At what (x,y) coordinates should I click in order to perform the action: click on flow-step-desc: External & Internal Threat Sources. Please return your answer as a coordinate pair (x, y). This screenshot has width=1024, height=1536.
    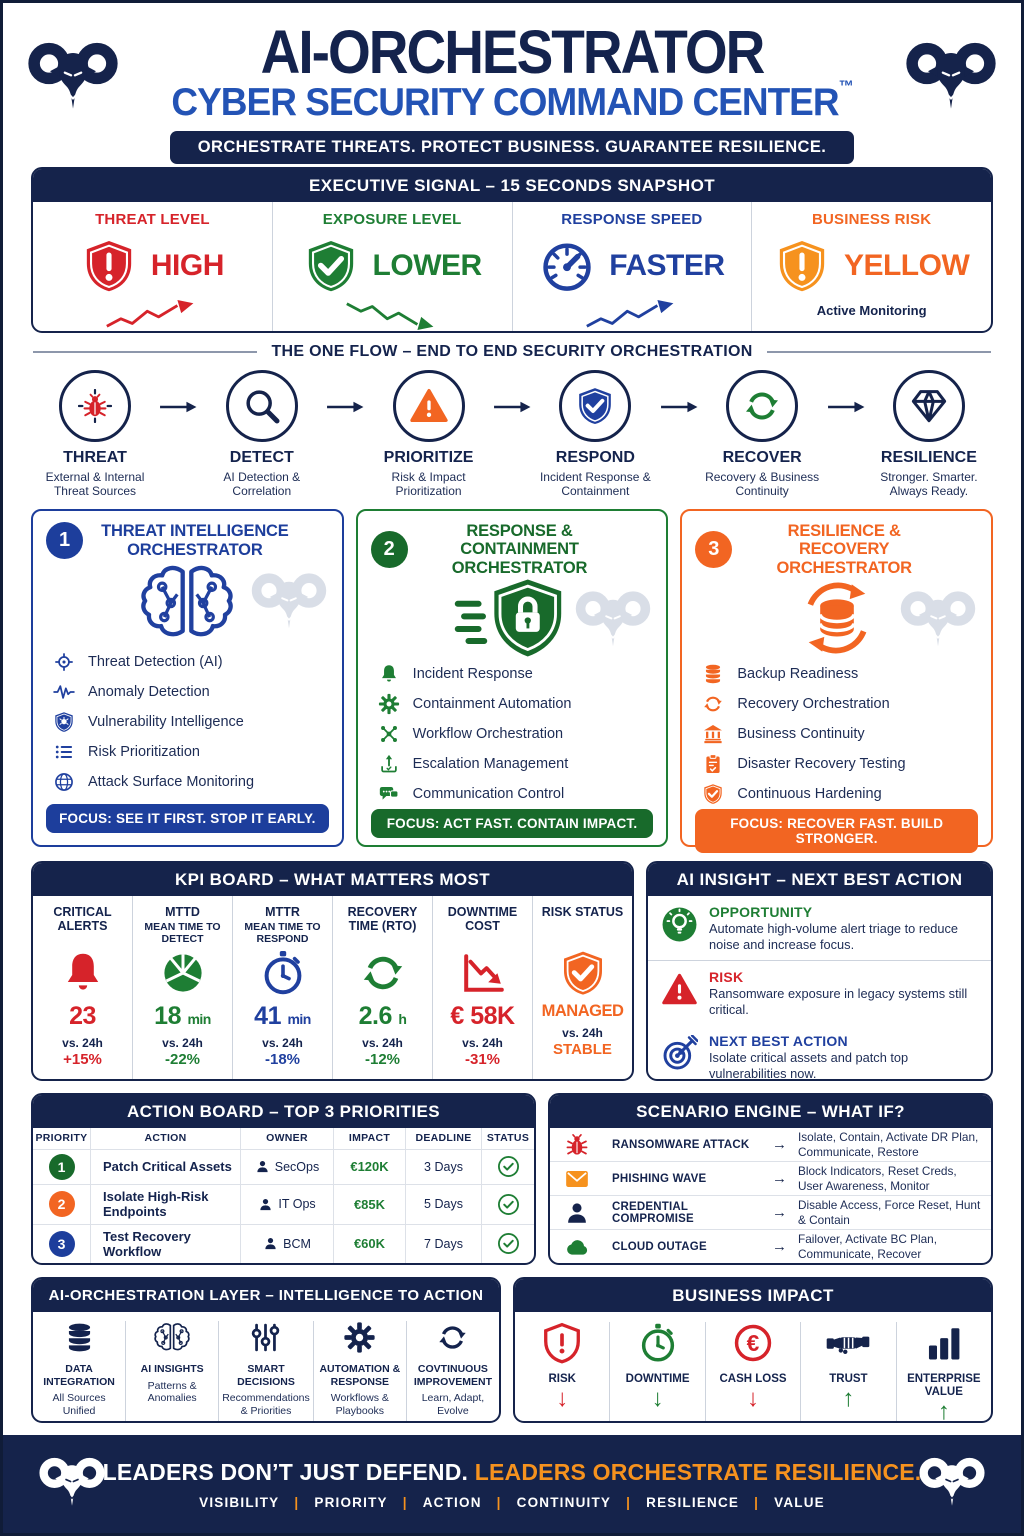
    Looking at the image, I should click on (95, 484).